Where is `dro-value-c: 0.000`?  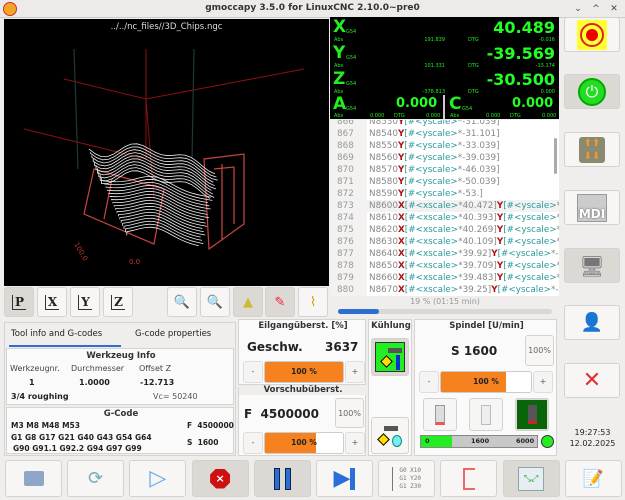 dro-value-c: 0.000 is located at coordinates (533, 103).